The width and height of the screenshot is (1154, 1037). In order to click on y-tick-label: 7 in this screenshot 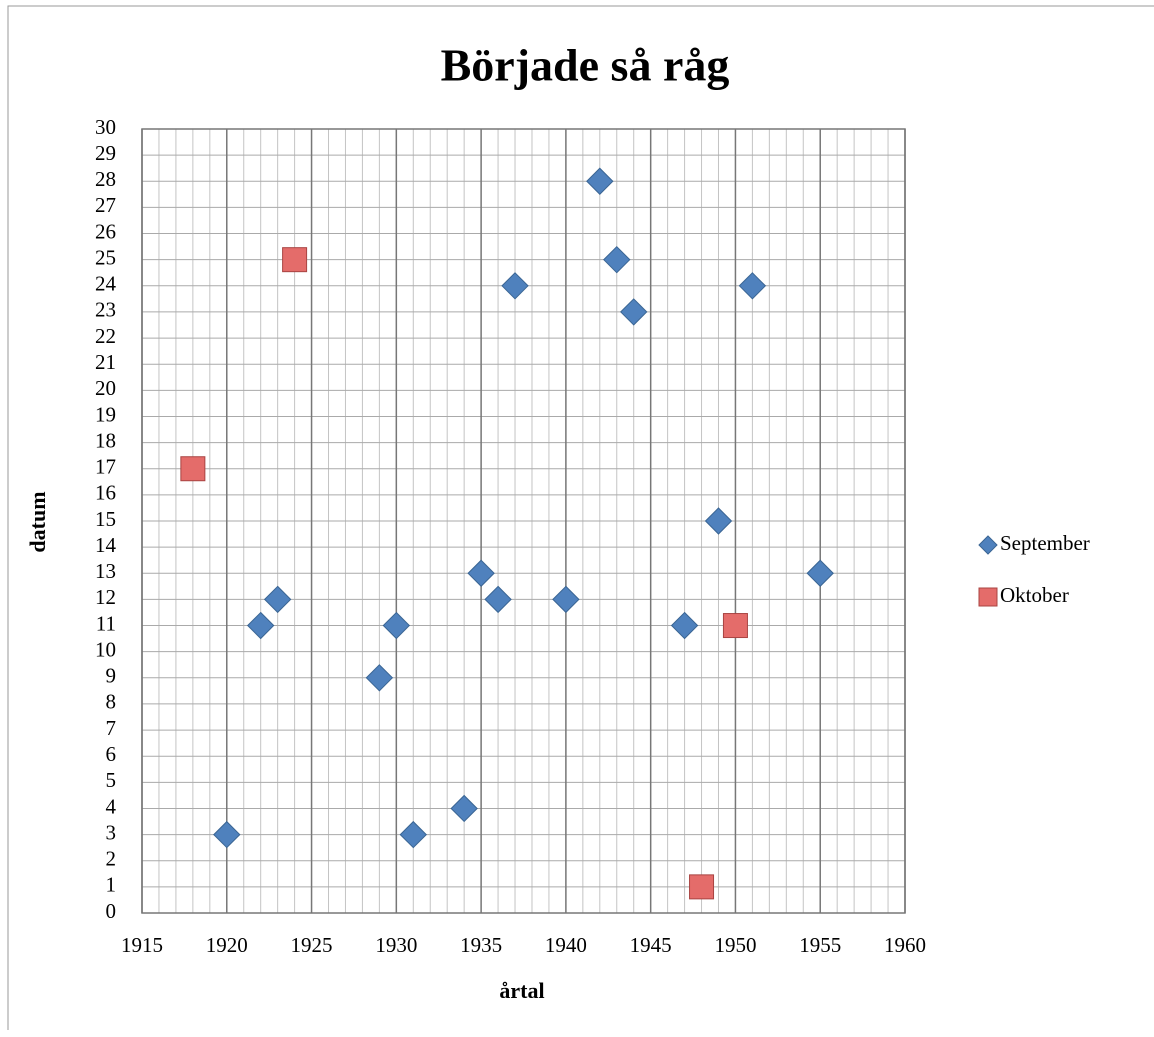, I will do `click(111, 728)`.